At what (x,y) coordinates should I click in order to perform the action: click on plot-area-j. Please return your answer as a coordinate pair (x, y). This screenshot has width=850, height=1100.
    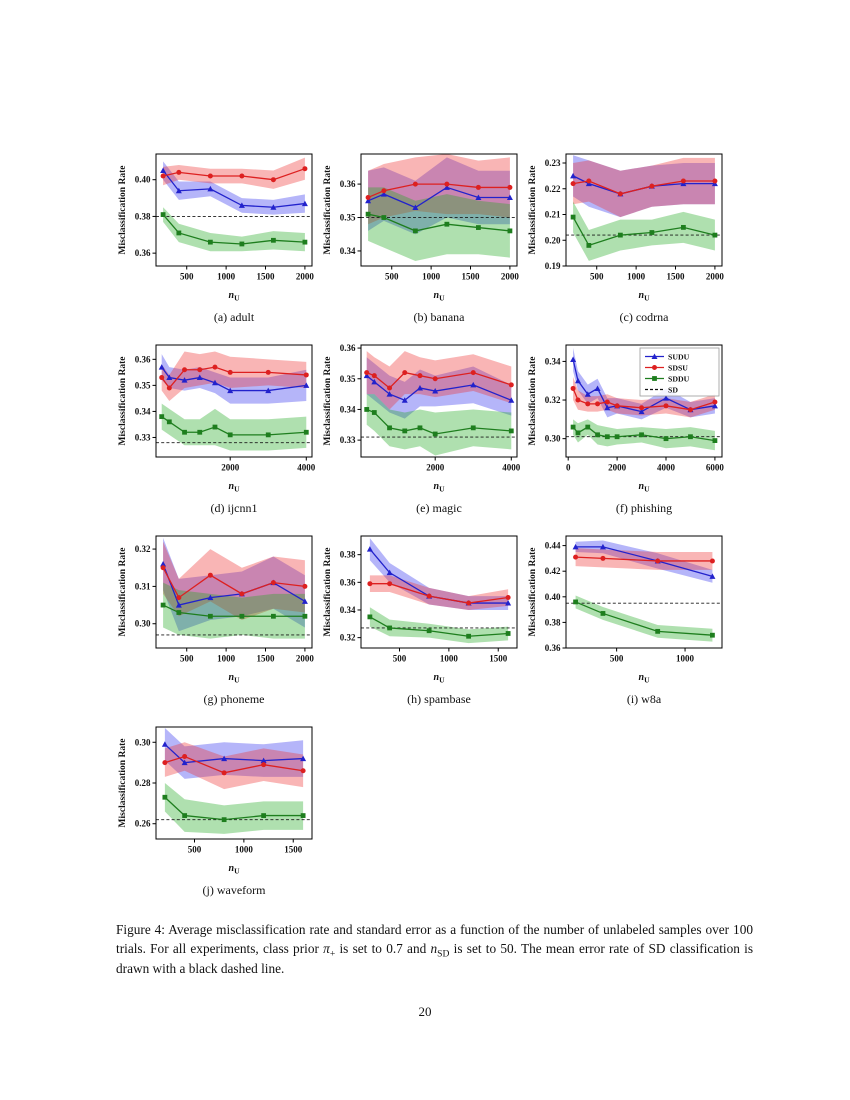
    Looking at the image, I should click on (234, 781).